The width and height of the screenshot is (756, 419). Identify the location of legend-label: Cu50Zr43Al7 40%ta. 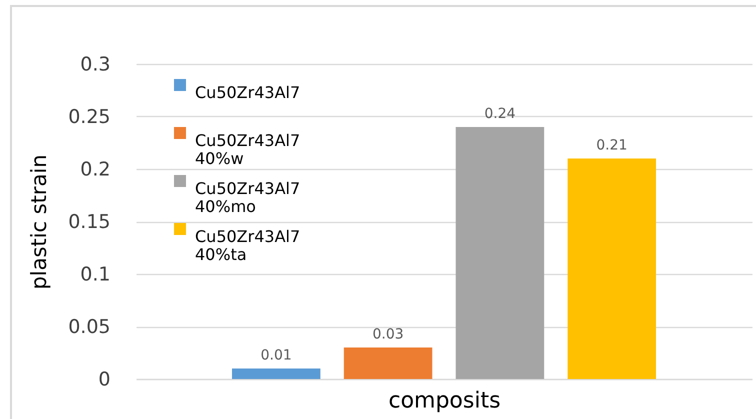
(247, 245).